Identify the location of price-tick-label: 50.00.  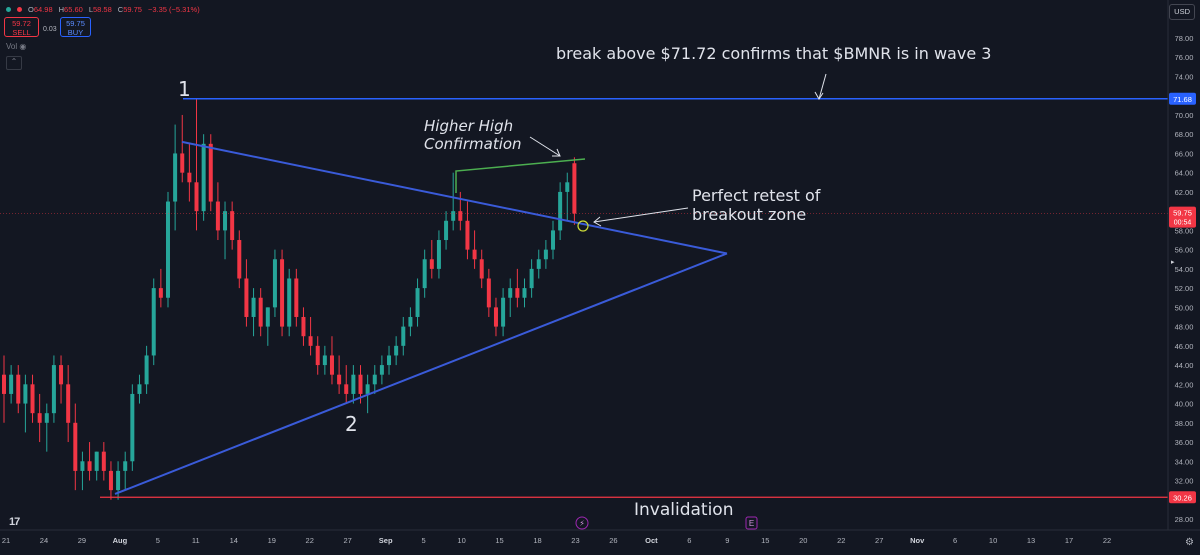
(1184, 307).